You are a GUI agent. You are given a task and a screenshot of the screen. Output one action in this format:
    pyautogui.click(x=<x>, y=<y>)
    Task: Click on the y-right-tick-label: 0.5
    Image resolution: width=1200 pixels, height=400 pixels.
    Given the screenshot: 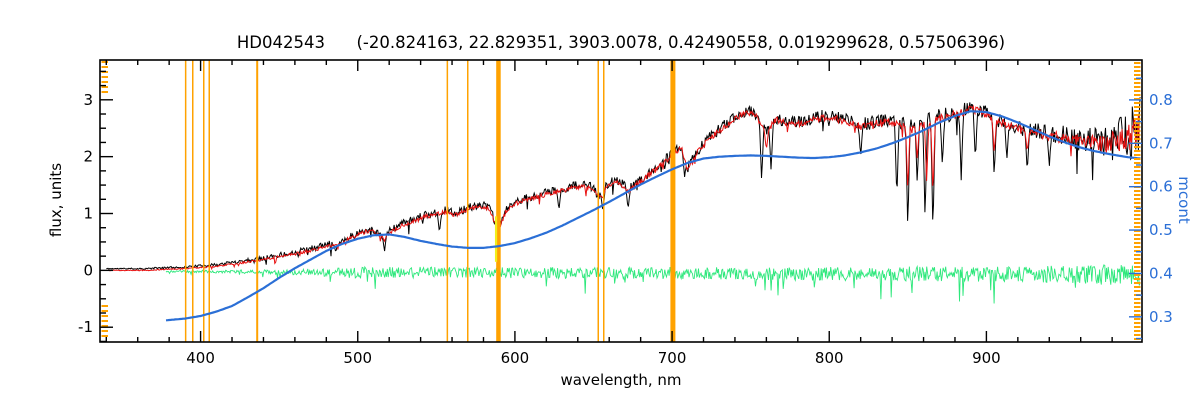 What is the action you would take?
    pyautogui.click(x=1161, y=230)
    